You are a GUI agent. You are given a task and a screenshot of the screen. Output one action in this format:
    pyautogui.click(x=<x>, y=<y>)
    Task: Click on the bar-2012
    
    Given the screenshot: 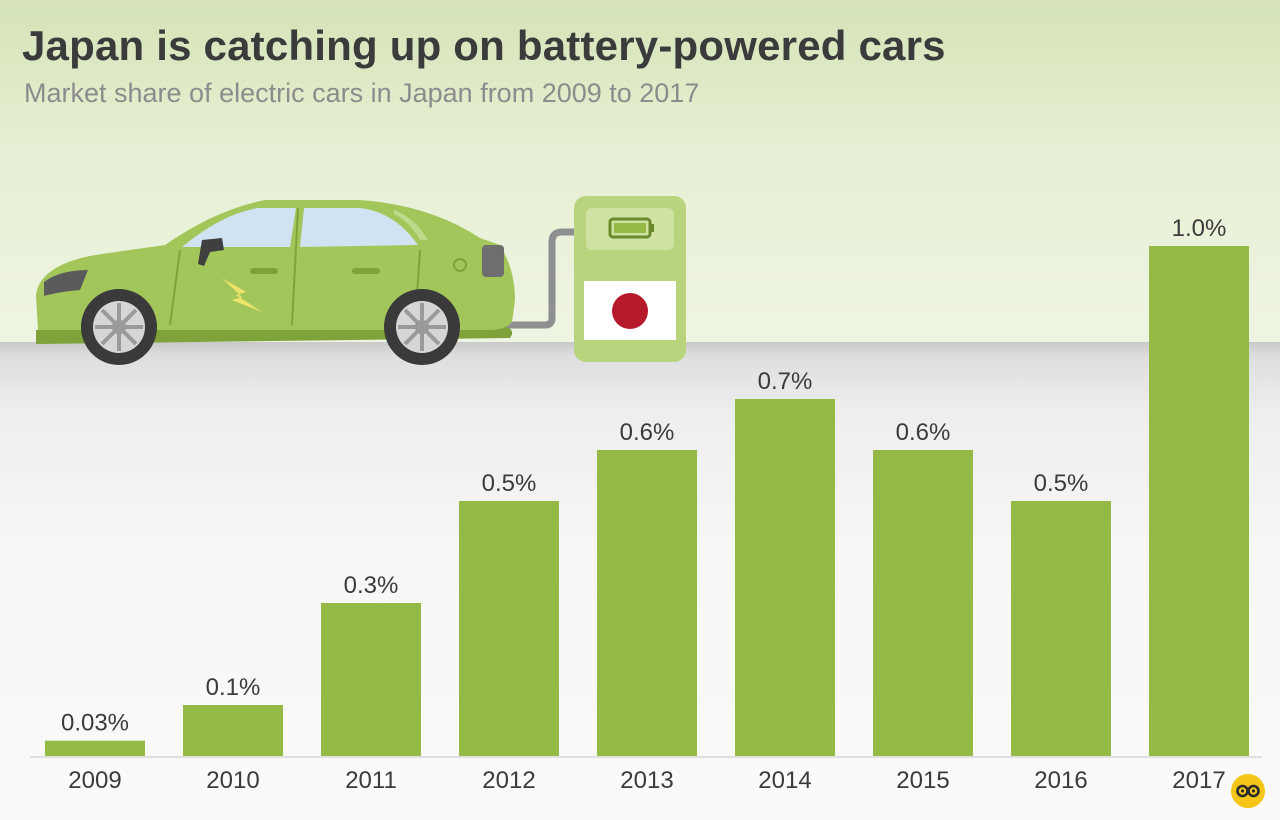 What is the action you would take?
    pyautogui.click(x=509, y=628)
    